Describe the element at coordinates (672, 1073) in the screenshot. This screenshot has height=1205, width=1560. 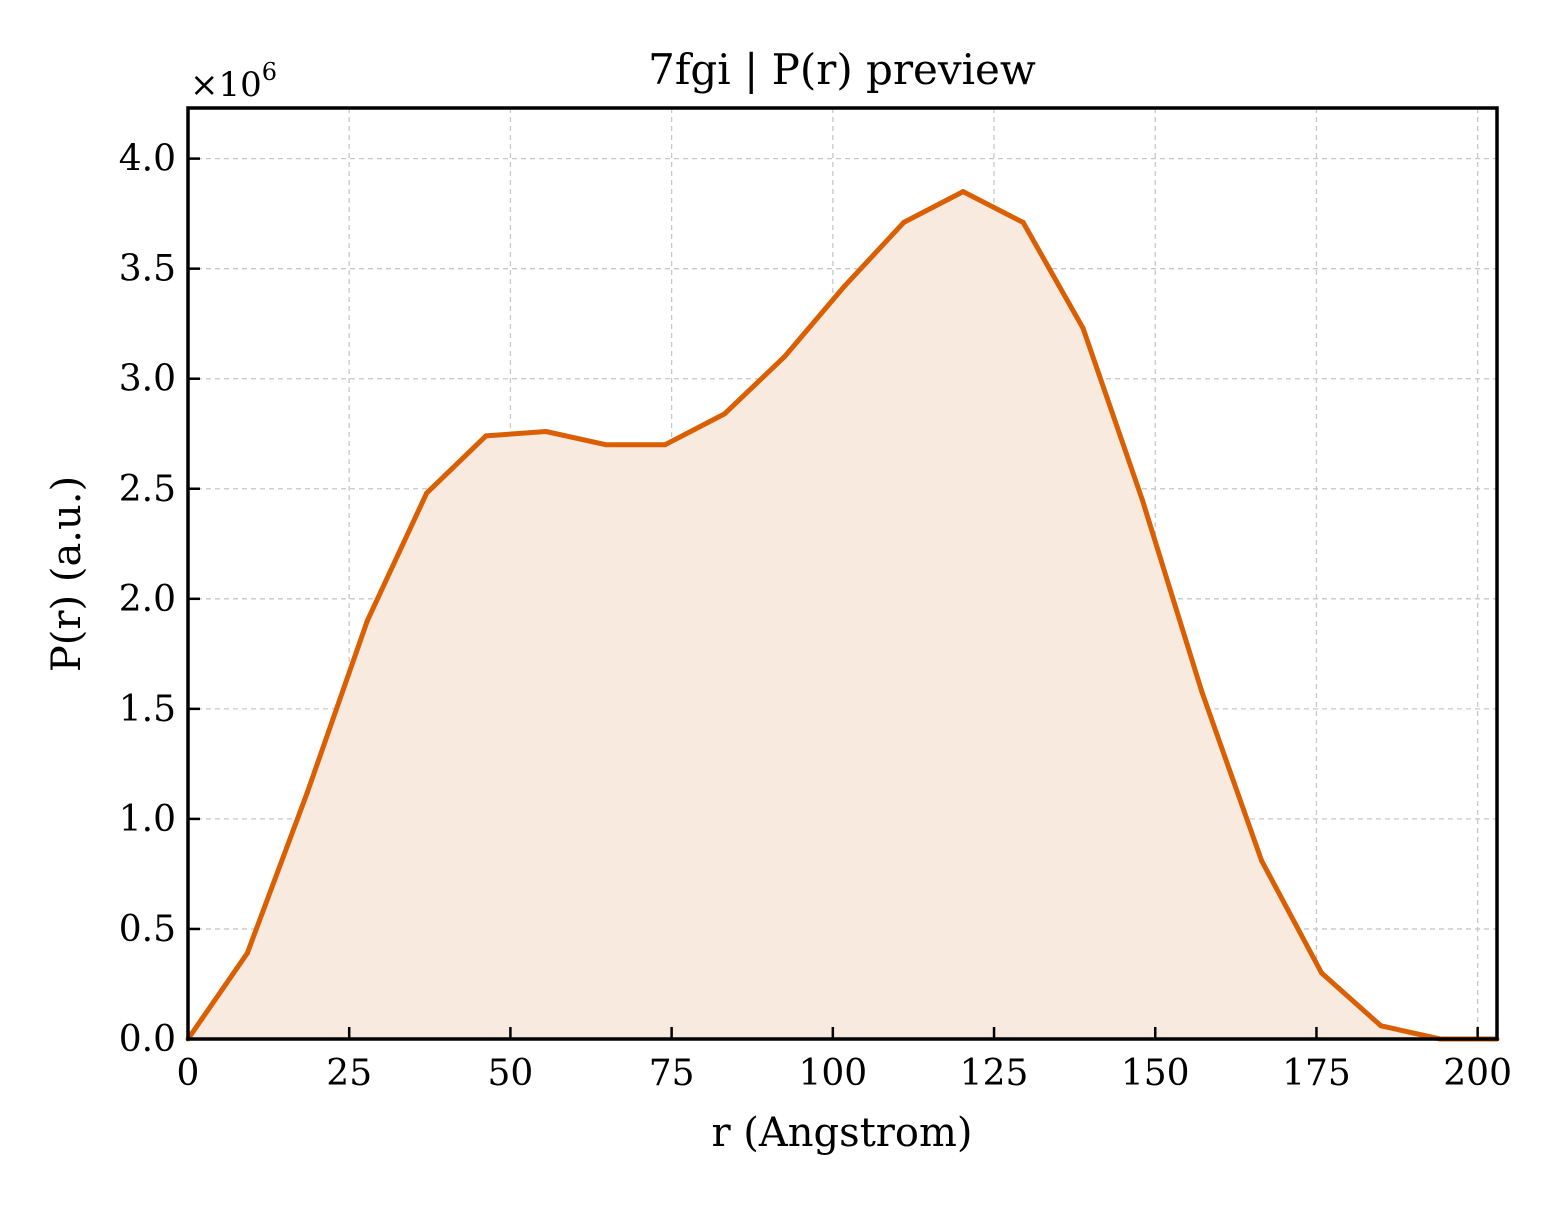
I see `x-tick-label: 75` at that location.